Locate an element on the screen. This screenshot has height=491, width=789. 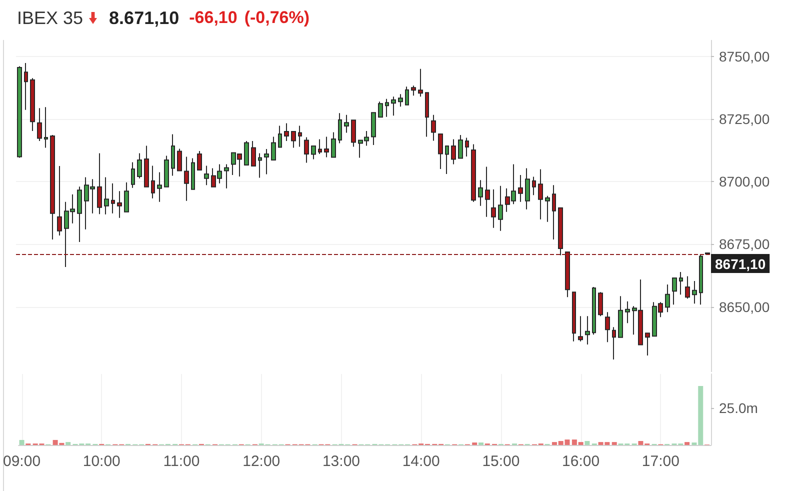
x-tick-label: 14:00 is located at coordinates (421, 461).